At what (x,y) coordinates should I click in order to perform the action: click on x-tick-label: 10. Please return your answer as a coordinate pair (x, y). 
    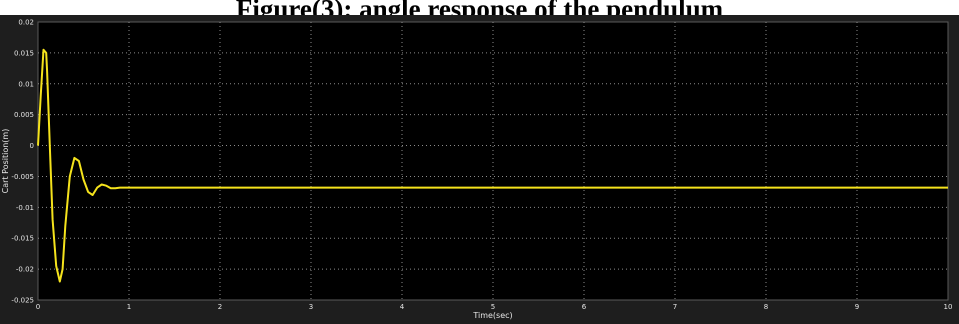
    Looking at the image, I should click on (948, 307).